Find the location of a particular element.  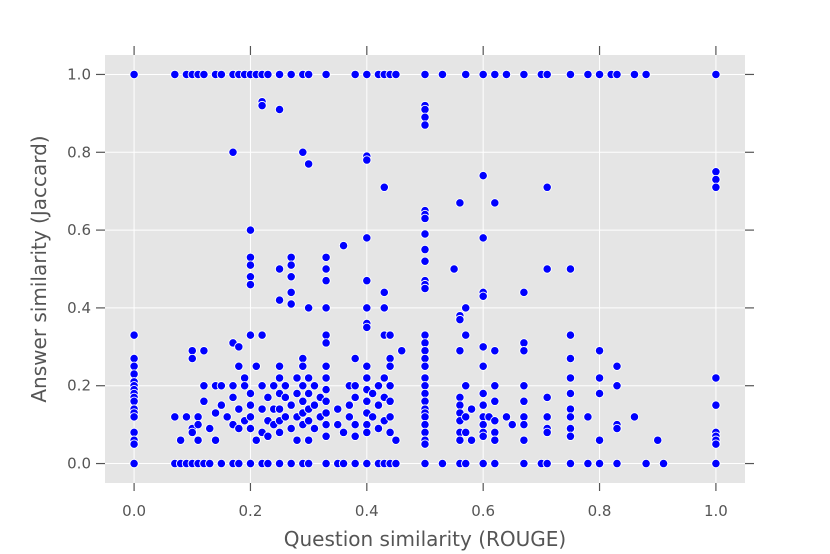

y-tick-label: 0.6 is located at coordinates (79, 230).